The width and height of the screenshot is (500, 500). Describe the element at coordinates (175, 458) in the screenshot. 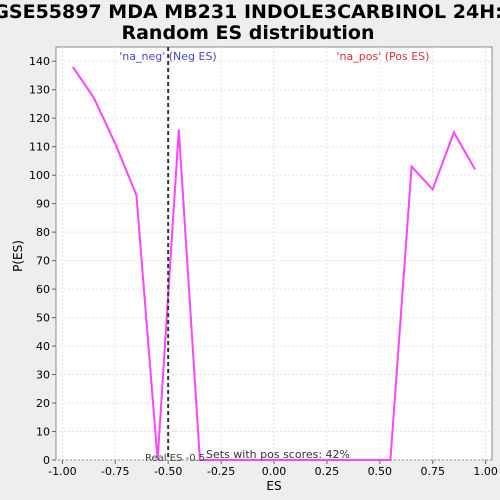

I see `real-es-label: Real ES -0.5` at that location.